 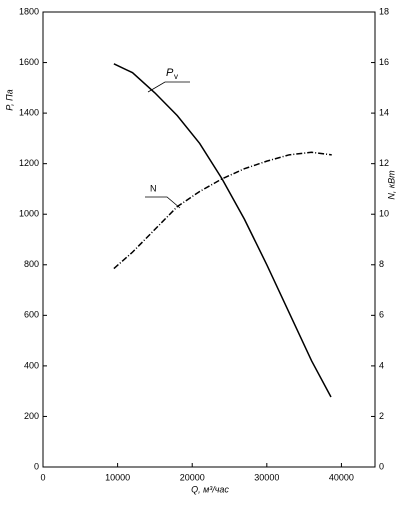 What do you see at coordinates (384, 214) in the screenshot?
I see `y2-tick-label: 10` at bounding box center [384, 214].